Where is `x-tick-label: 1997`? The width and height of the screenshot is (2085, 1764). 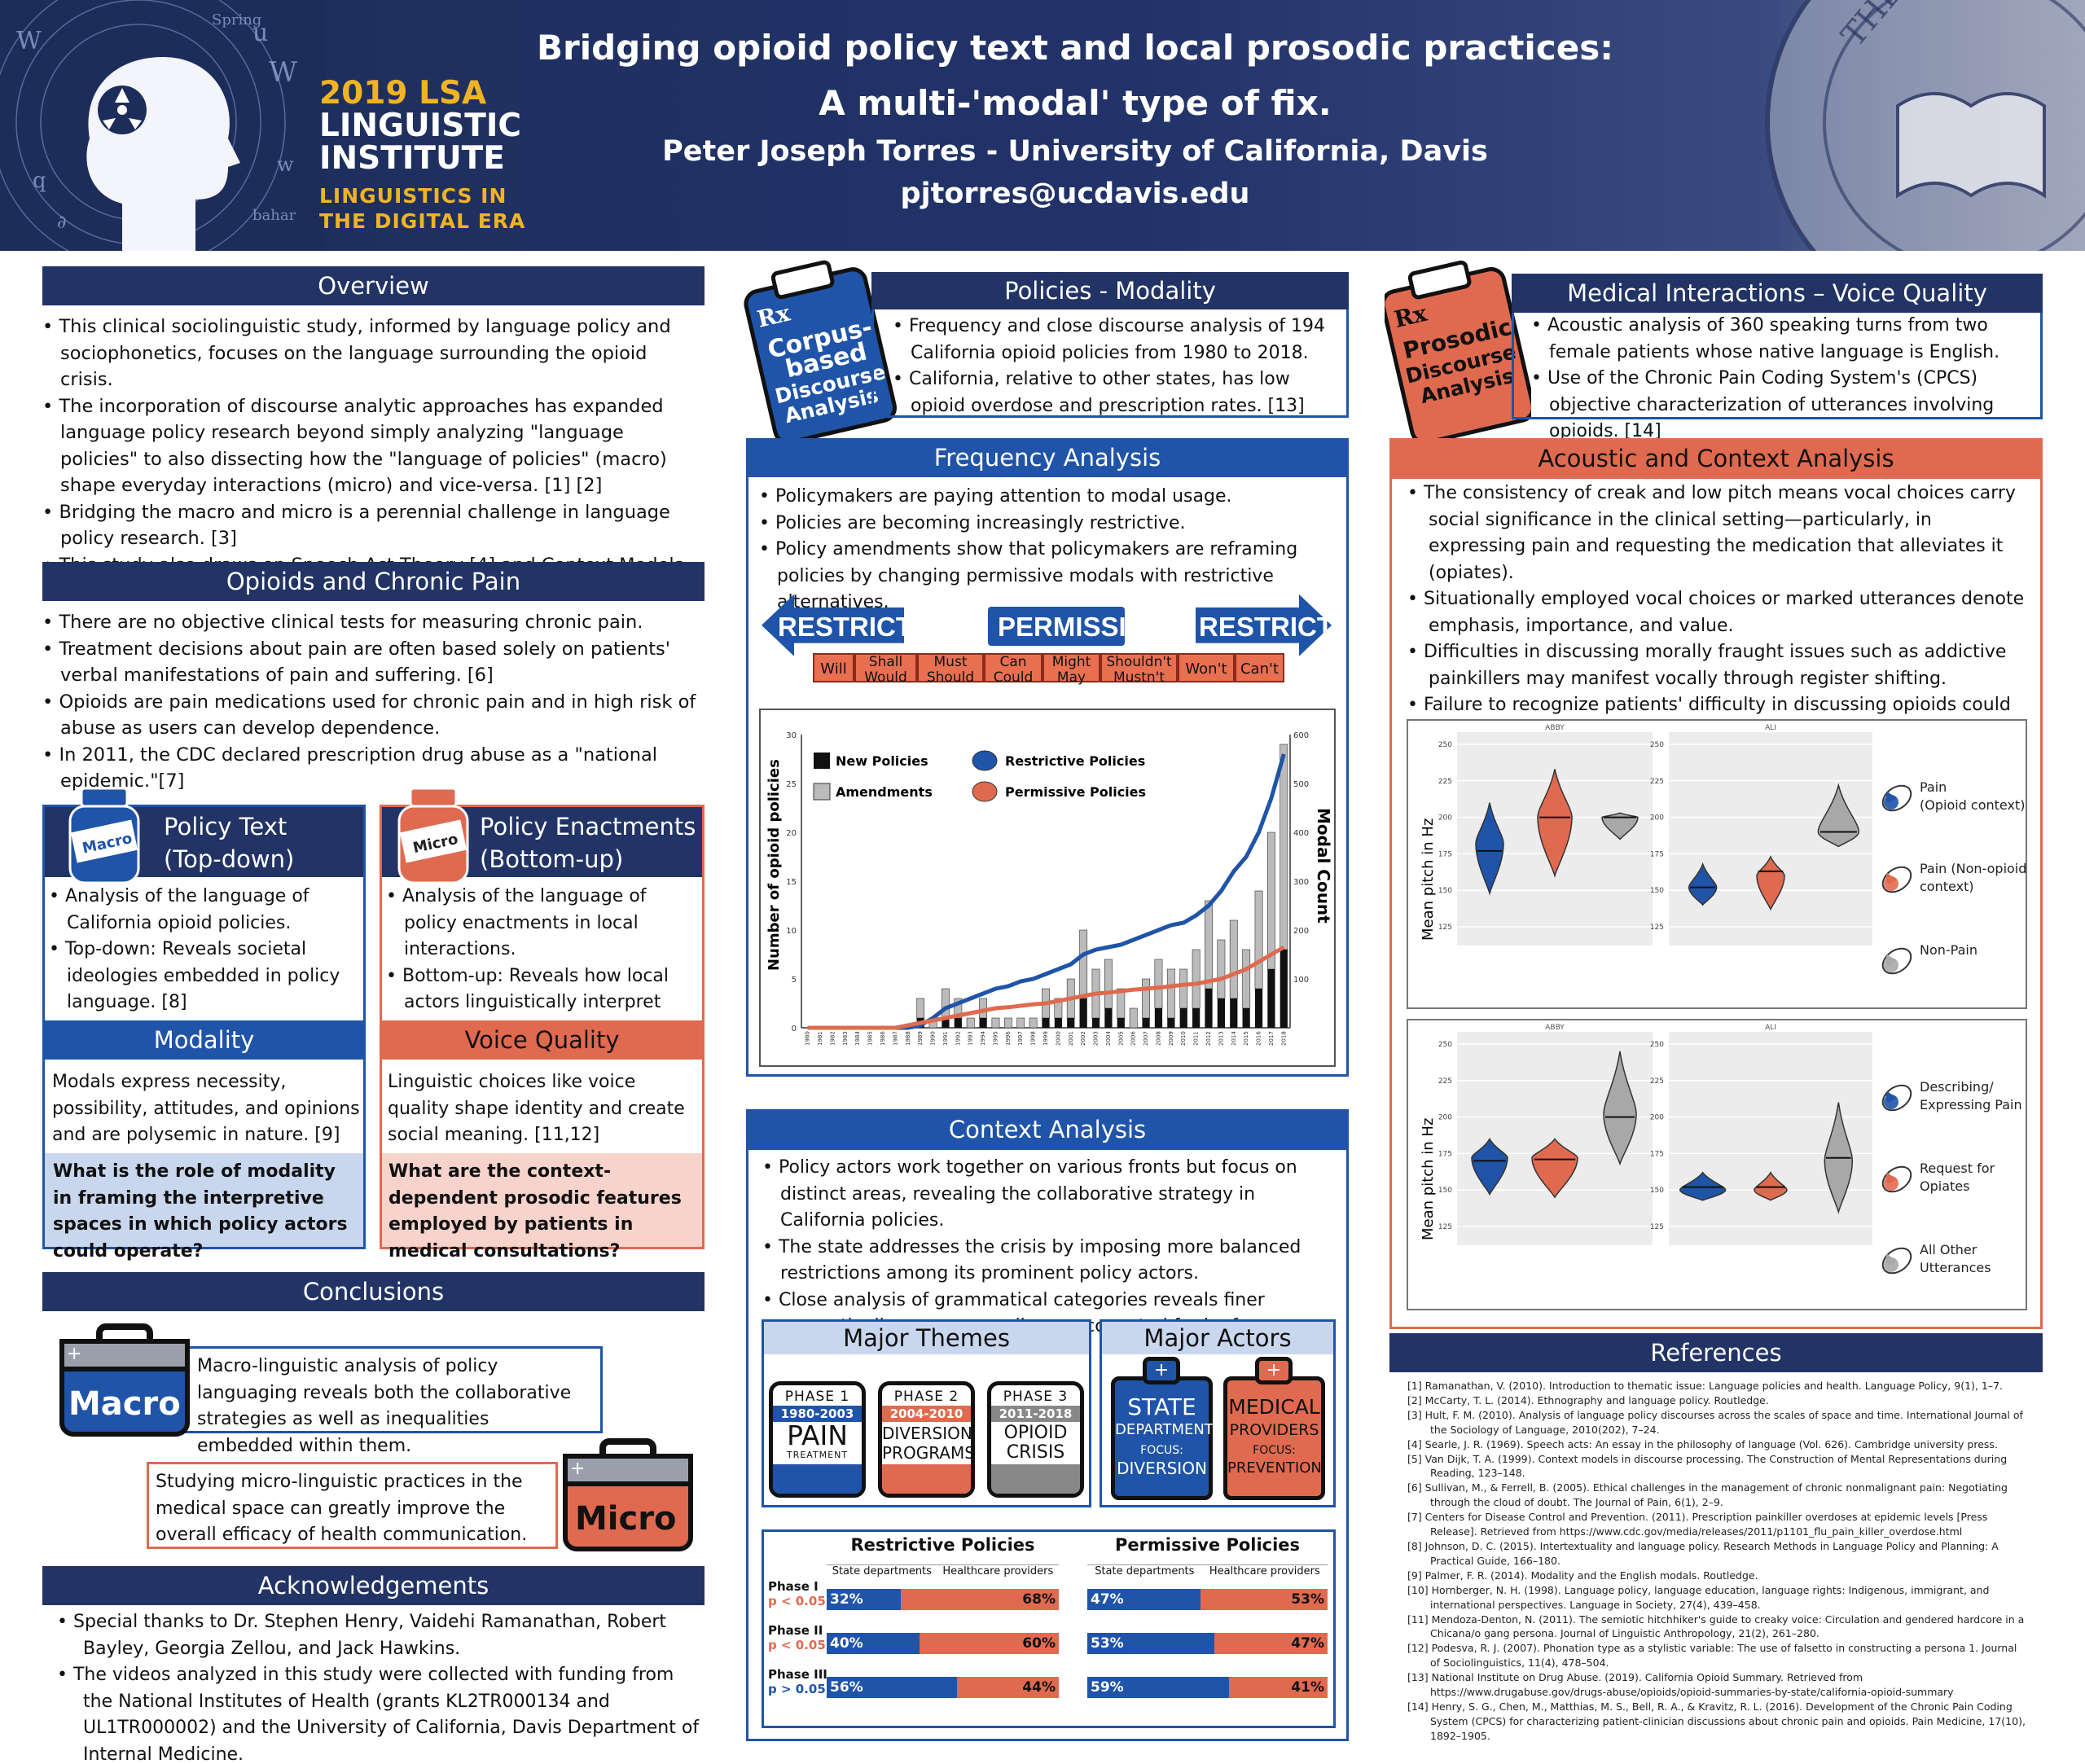 x-tick-label: 1997 is located at coordinates (1020, 1038).